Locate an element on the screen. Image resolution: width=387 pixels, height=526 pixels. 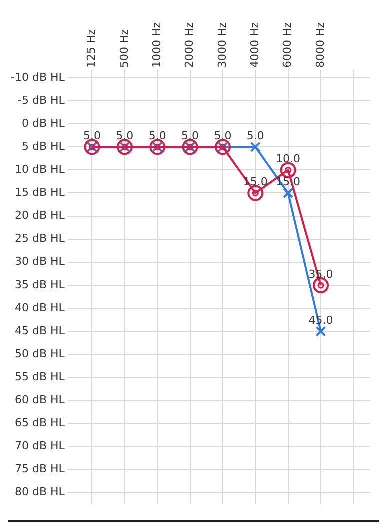
data-label: 10.0 is located at coordinates (288, 159).